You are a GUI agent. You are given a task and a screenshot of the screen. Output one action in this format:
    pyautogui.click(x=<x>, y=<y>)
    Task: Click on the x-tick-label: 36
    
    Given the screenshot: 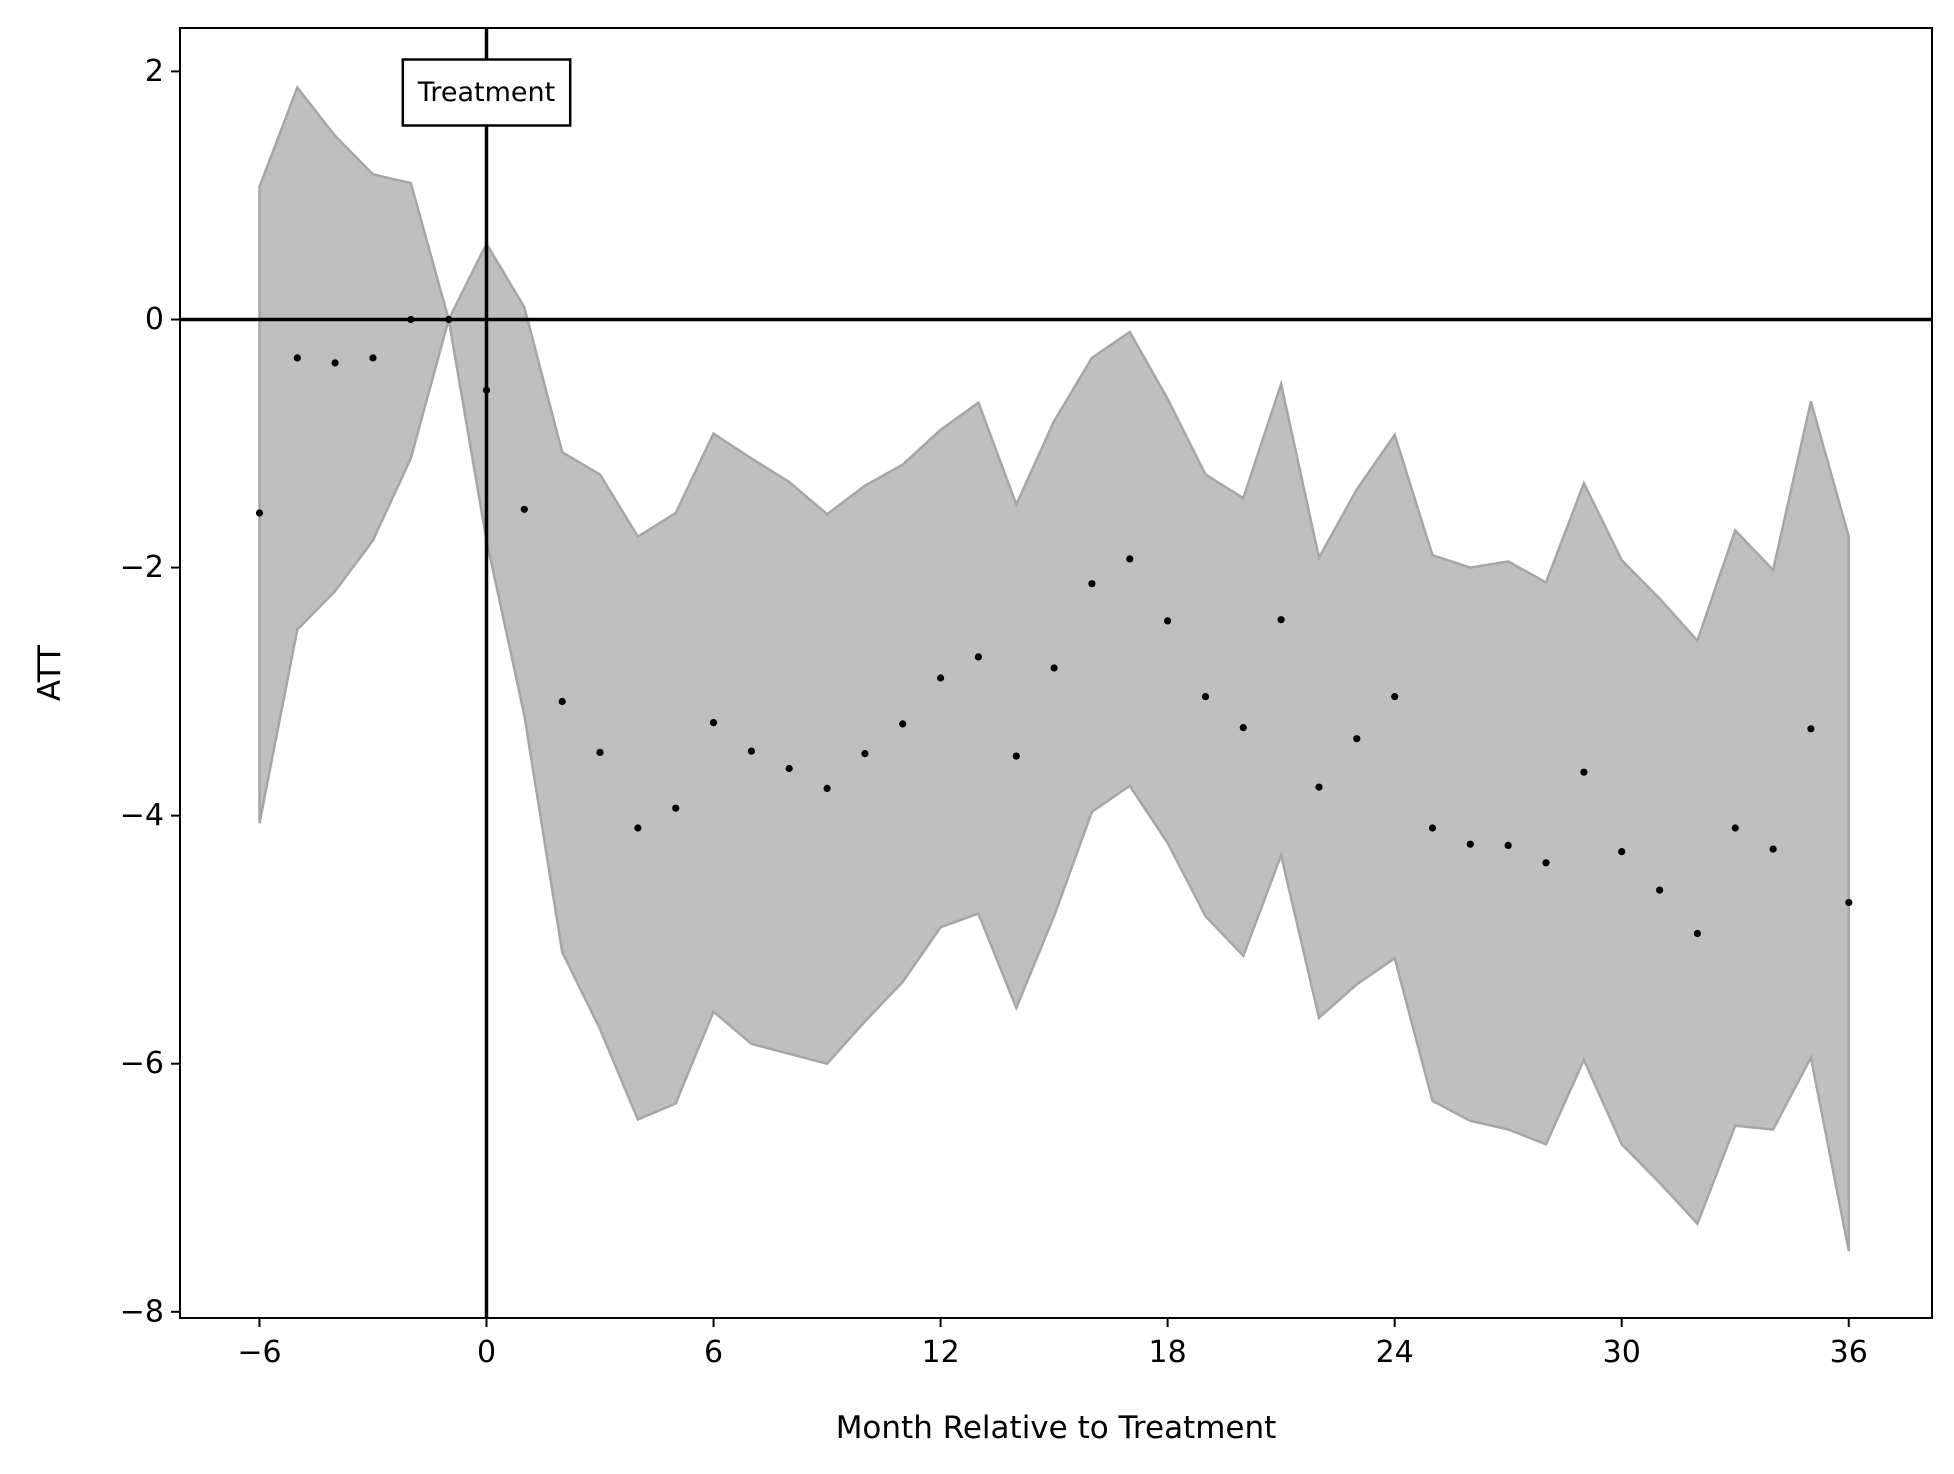 What is the action you would take?
    pyautogui.click(x=1849, y=1352)
    